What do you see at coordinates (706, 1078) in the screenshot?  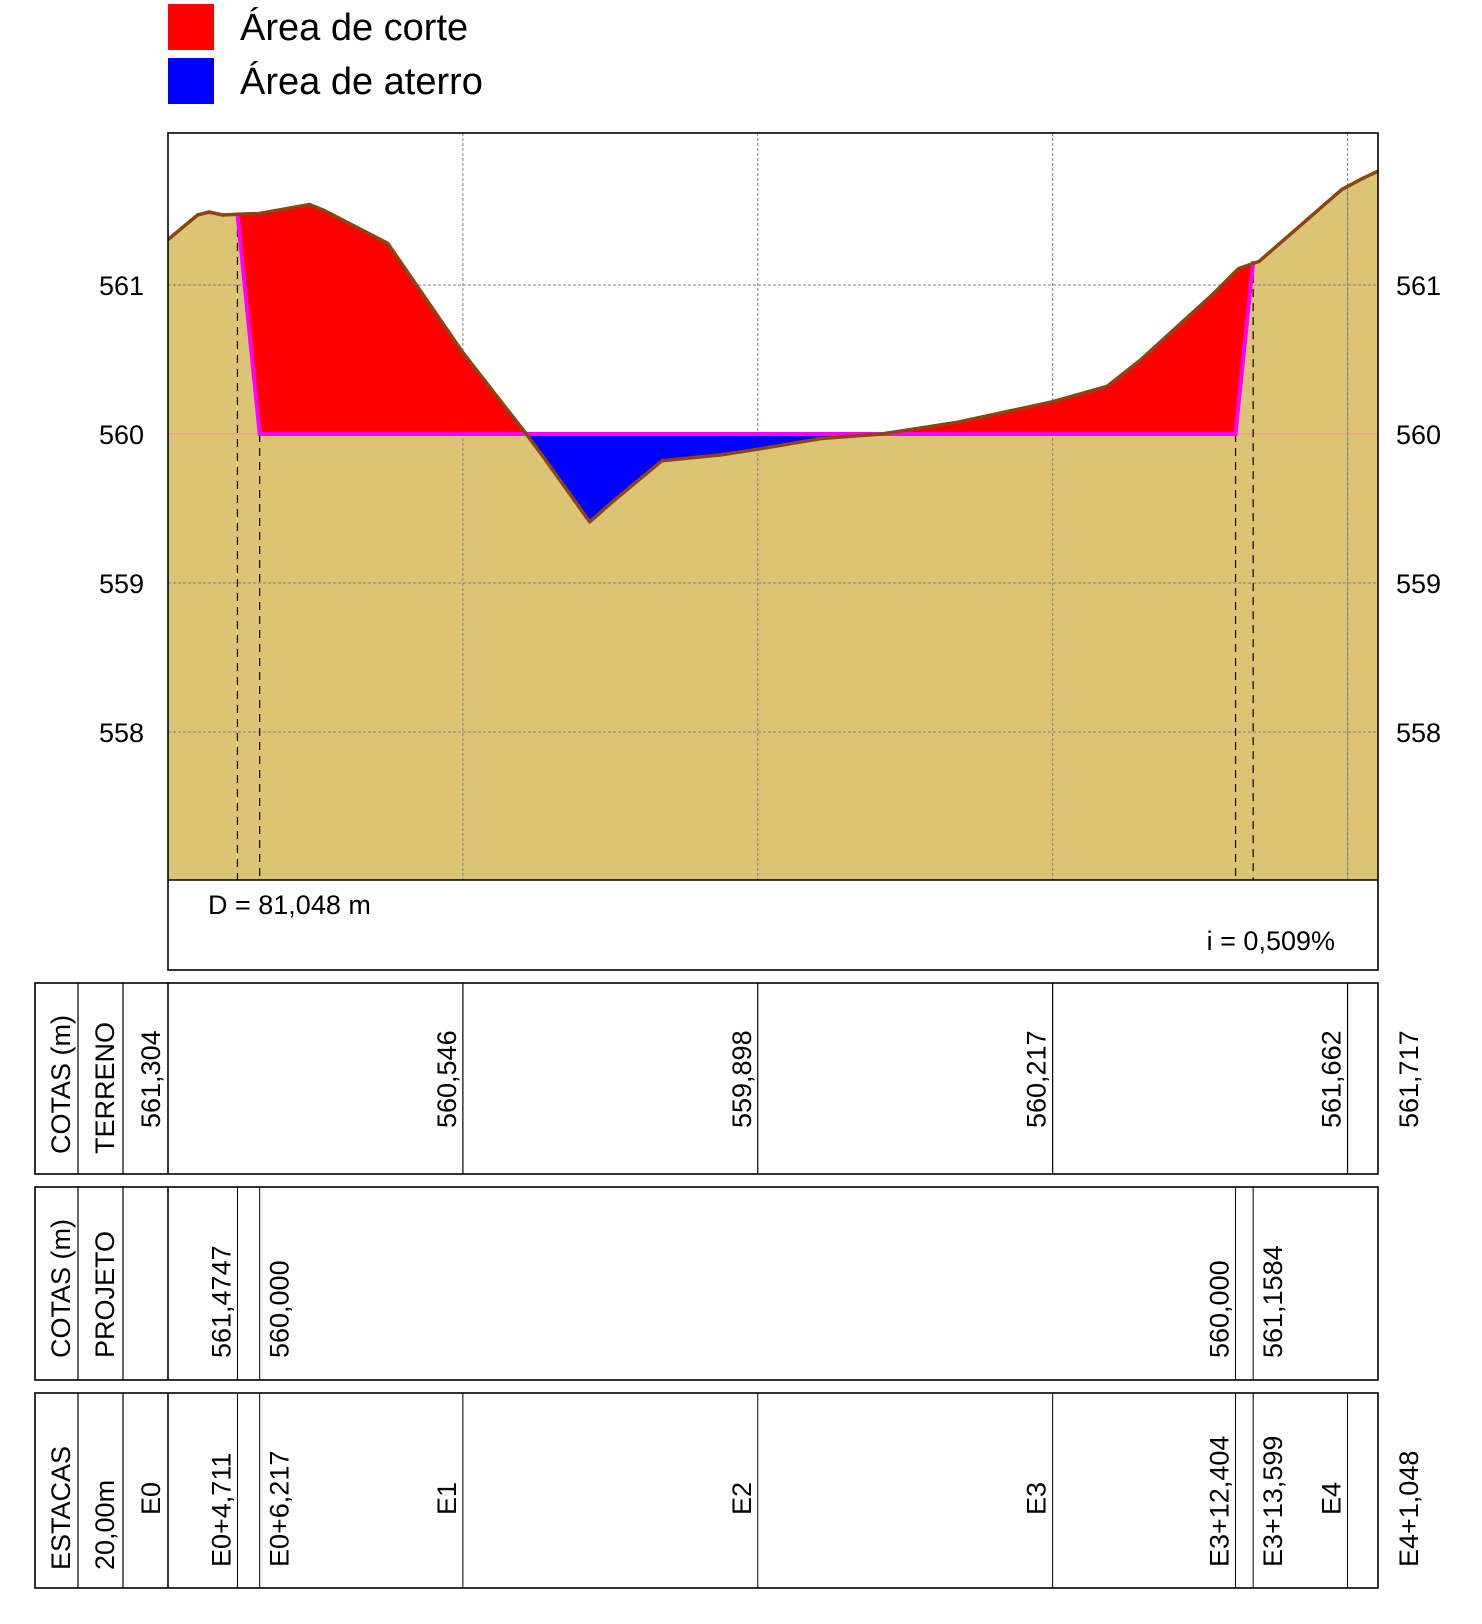 I see `terreno-table-frame` at bounding box center [706, 1078].